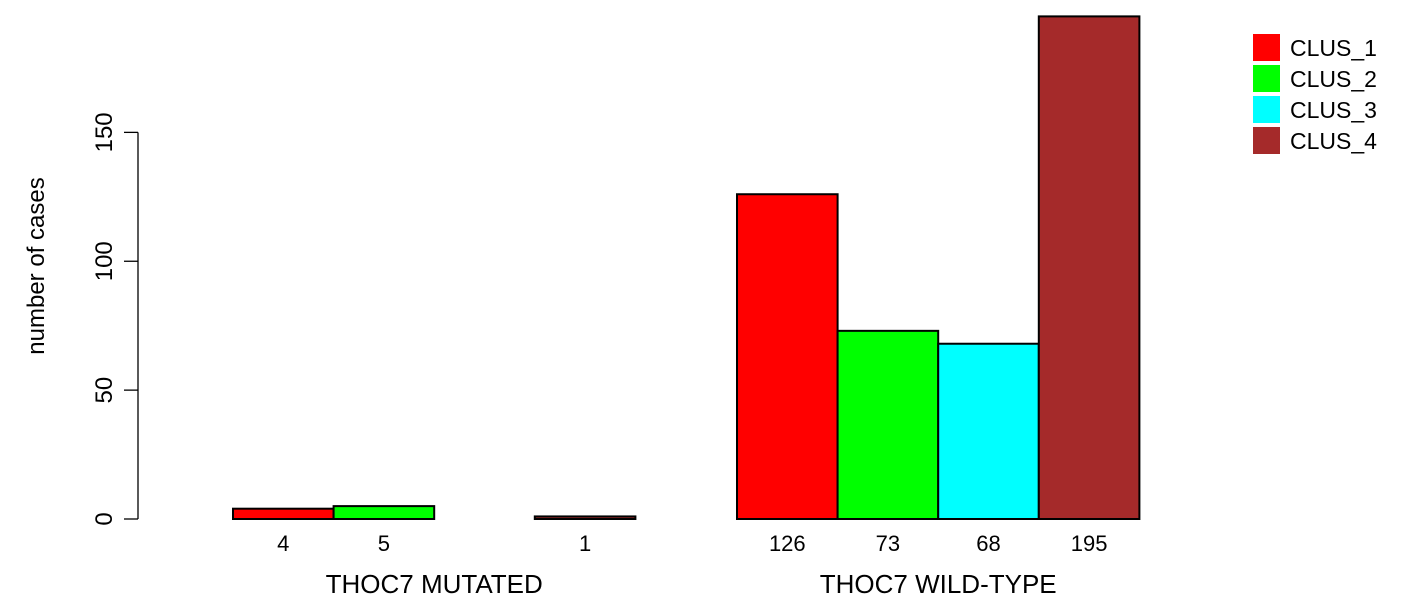 This screenshot has width=1422, height=602. I want to click on y-tick-label: 0, so click(104, 518).